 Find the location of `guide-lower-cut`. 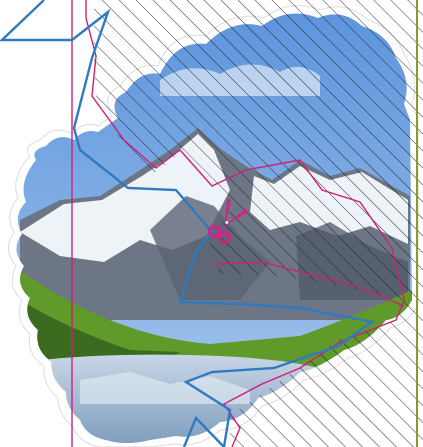

guide-lower-cut is located at coordinates (309, 284).